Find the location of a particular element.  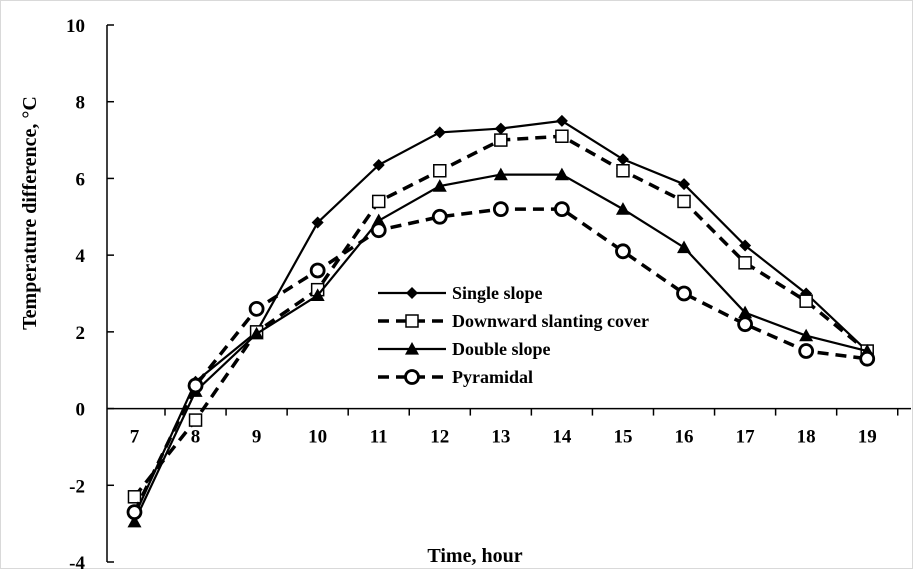

x-tick-label: 18 is located at coordinates (806, 437).